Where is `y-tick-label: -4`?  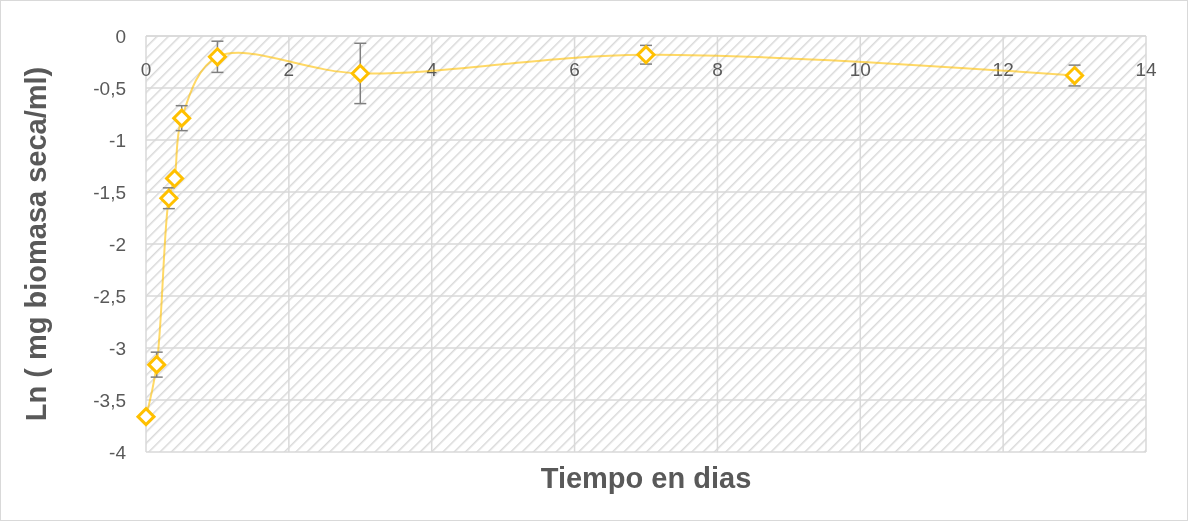
y-tick-label: -4 is located at coordinates (118, 452).